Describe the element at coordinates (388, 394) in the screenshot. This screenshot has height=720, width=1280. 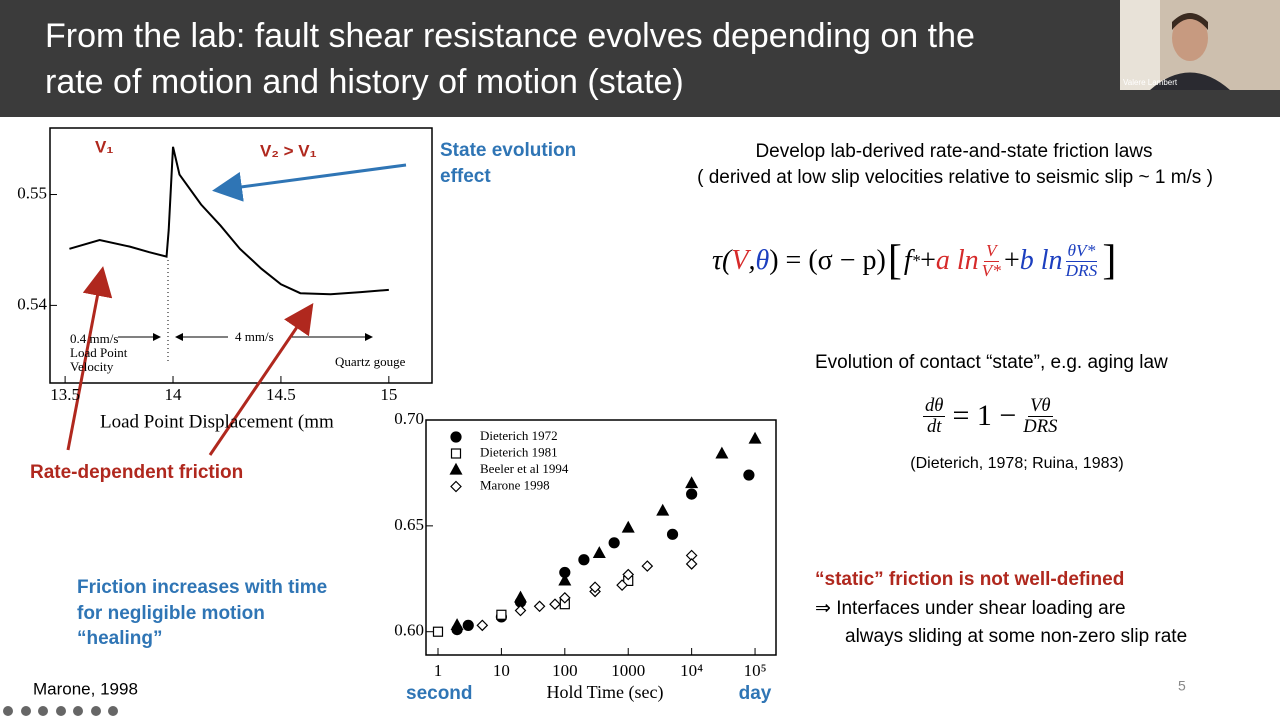
I see `x-tick-label: 15` at that location.